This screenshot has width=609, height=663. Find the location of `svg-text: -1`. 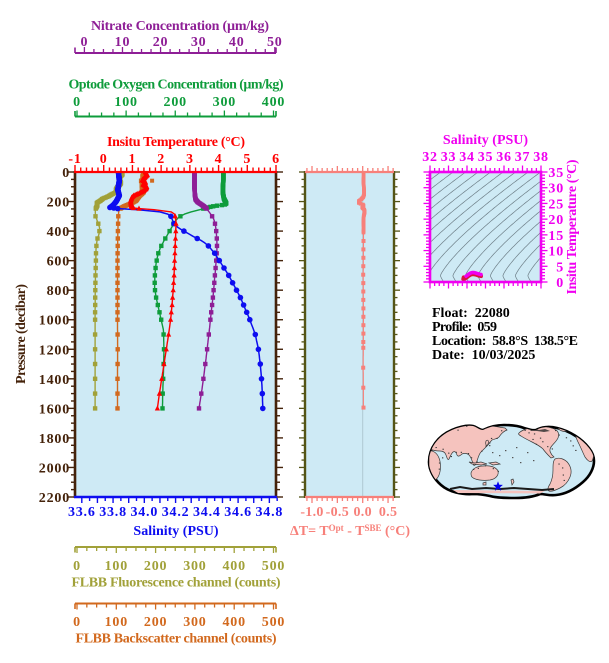

svg-text: -1 is located at coordinates (74, 159).